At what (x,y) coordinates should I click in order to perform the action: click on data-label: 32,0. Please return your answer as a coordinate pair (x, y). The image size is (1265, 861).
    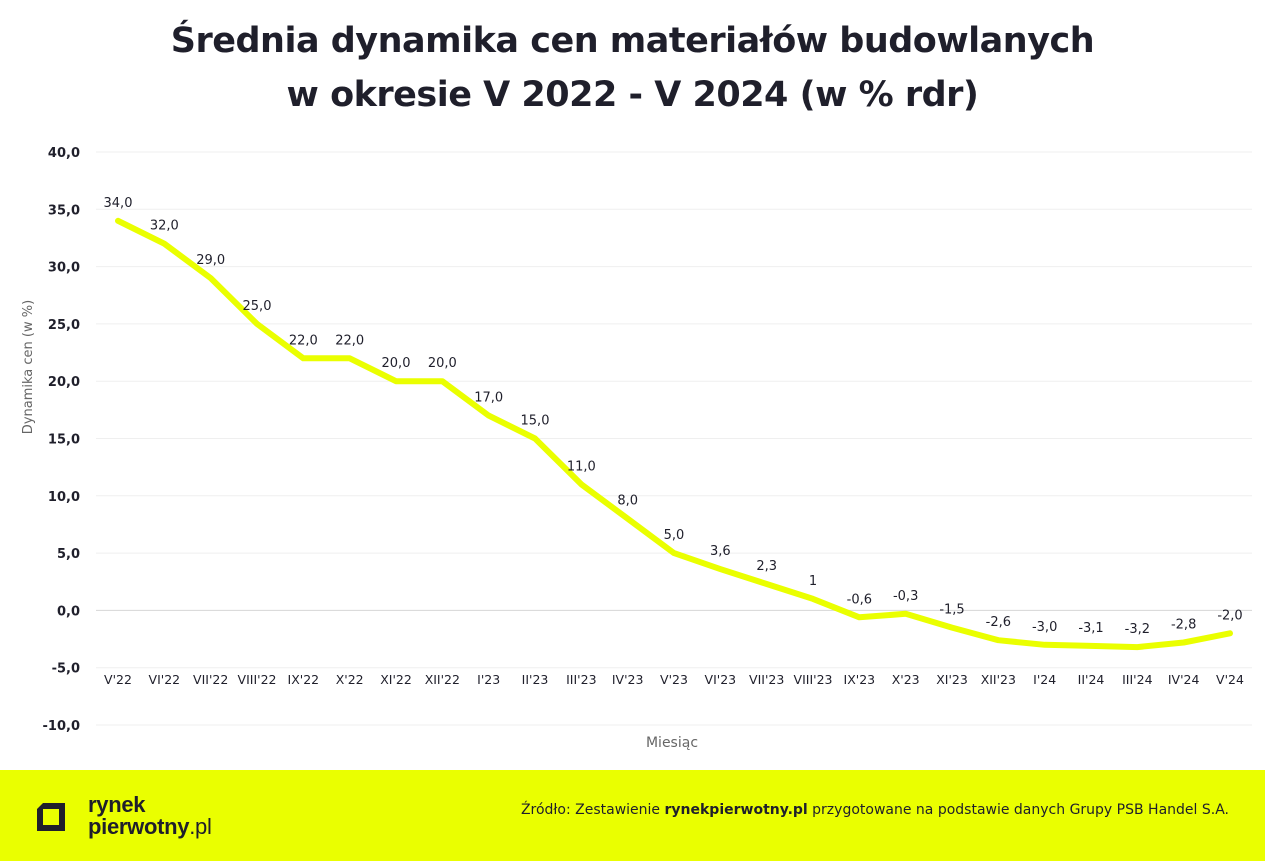
    Looking at the image, I should click on (164, 226).